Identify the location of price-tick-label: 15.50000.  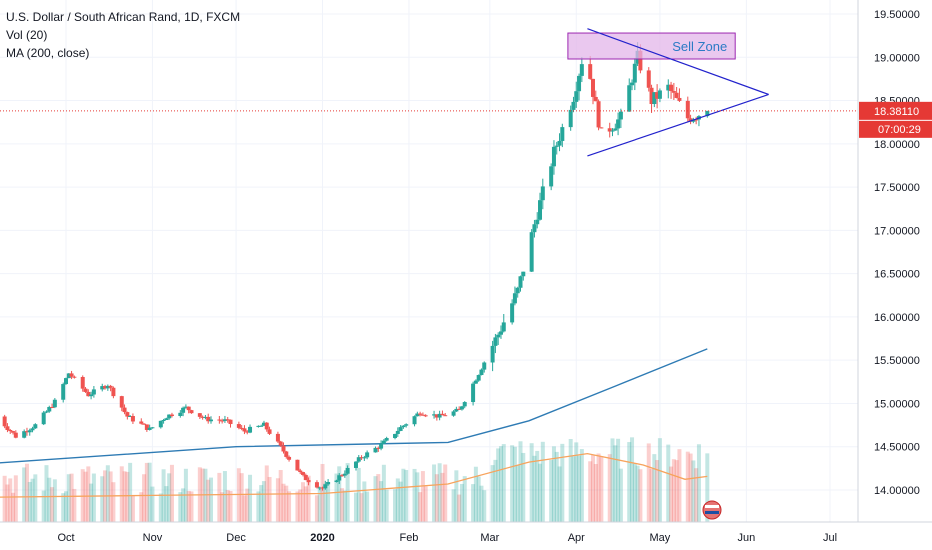
(897, 361).